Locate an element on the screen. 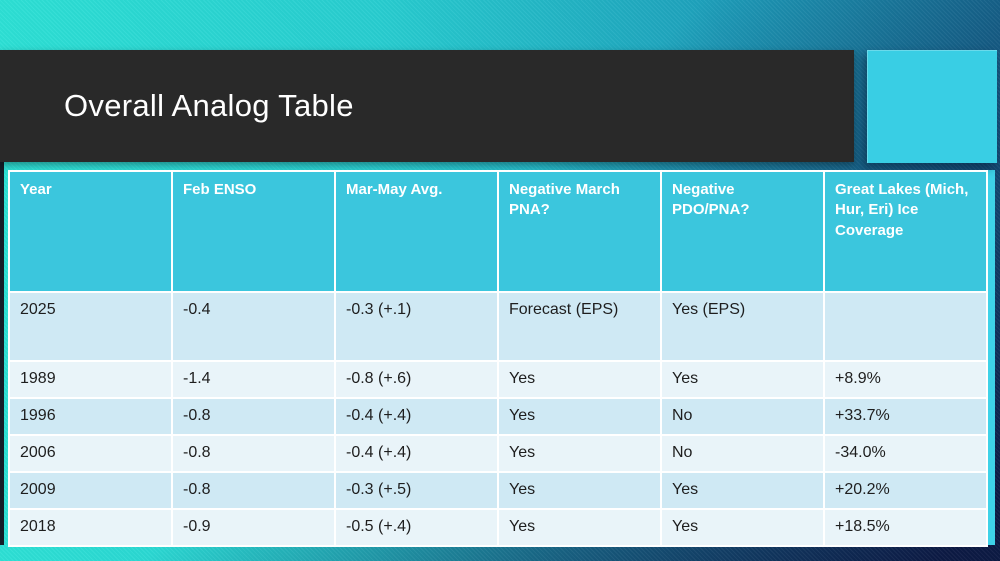 Image resolution: width=1000 pixels, height=561 pixels. table-cell: -0.5 (+.4) is located at coordinates (416, 527).